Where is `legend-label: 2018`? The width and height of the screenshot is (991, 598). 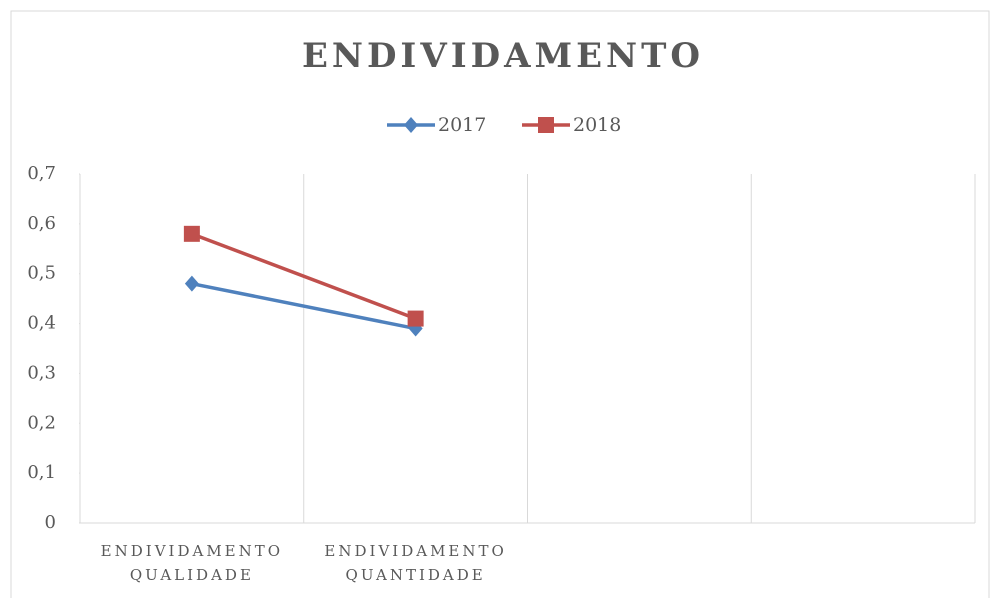
legend-label: 2018 is located at coordinates (597, 125).